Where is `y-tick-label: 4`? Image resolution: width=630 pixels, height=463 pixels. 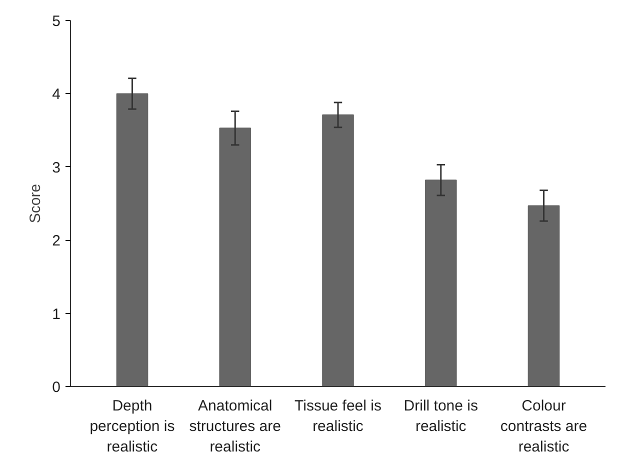
y-tick-label: 4 is located at coordinates (56, 95).